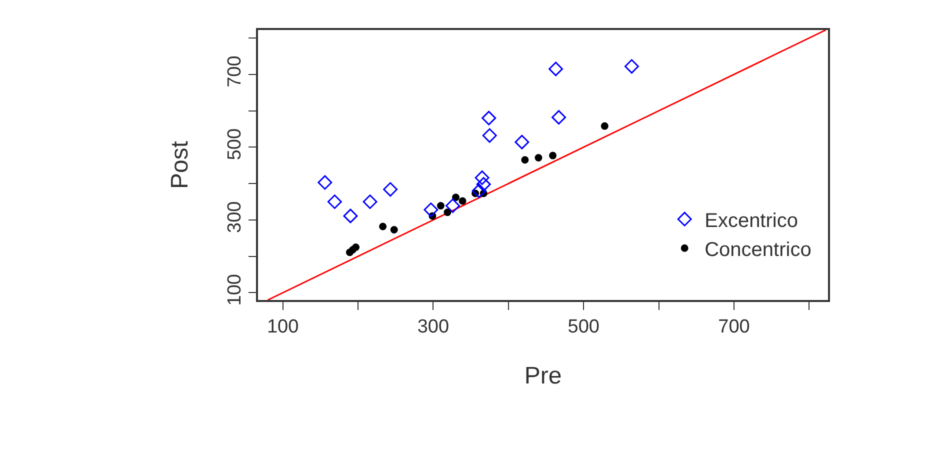 The image size is (926, 450). What do you see at coordinates (180, 165) in the screenshot?
I see `y-axis-title: Post` at bounding box center [180, 165].